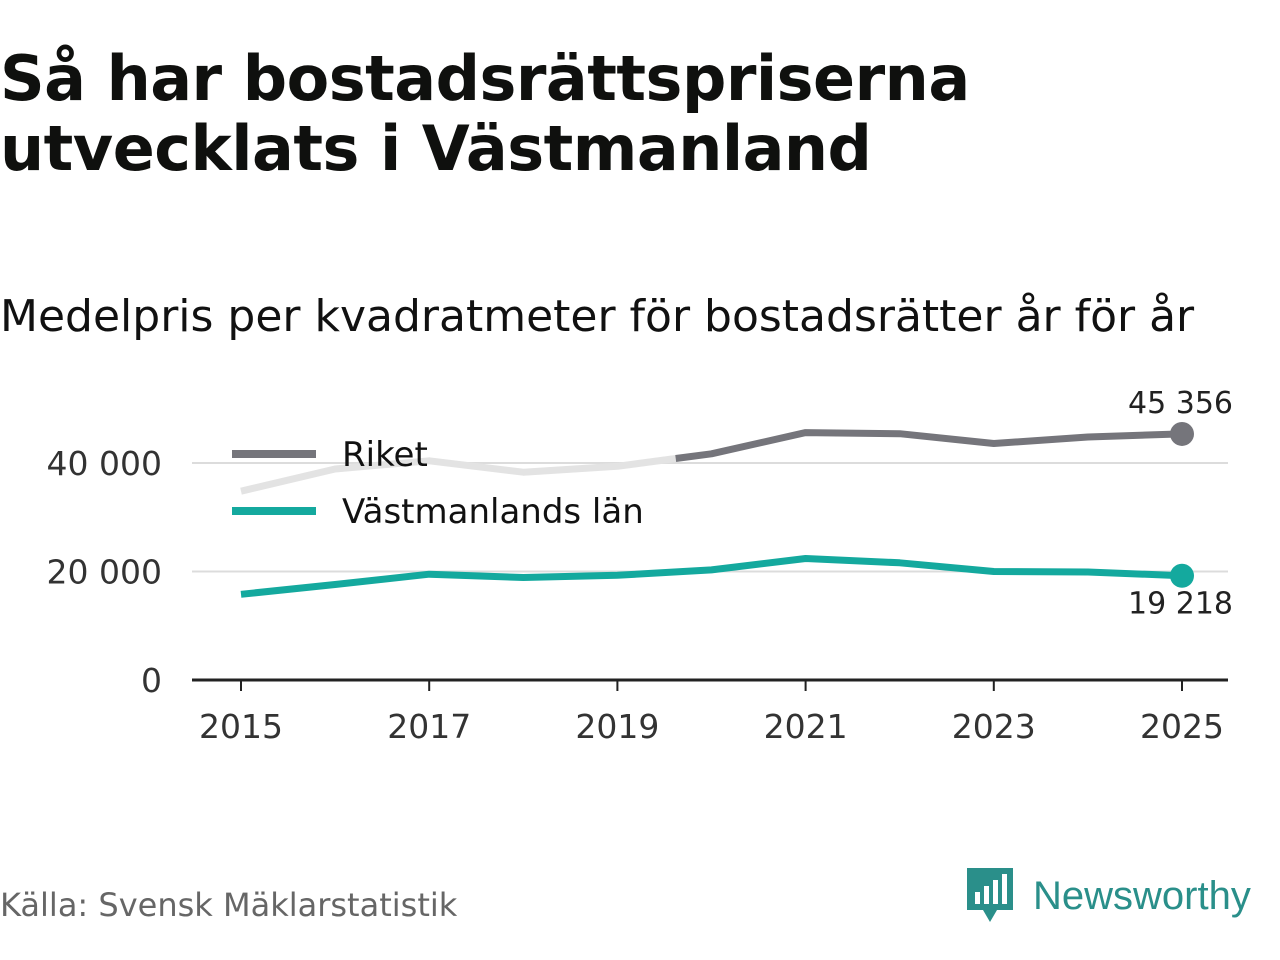  I want to click on end-label-riket: 45 356, so click(1180, 403).